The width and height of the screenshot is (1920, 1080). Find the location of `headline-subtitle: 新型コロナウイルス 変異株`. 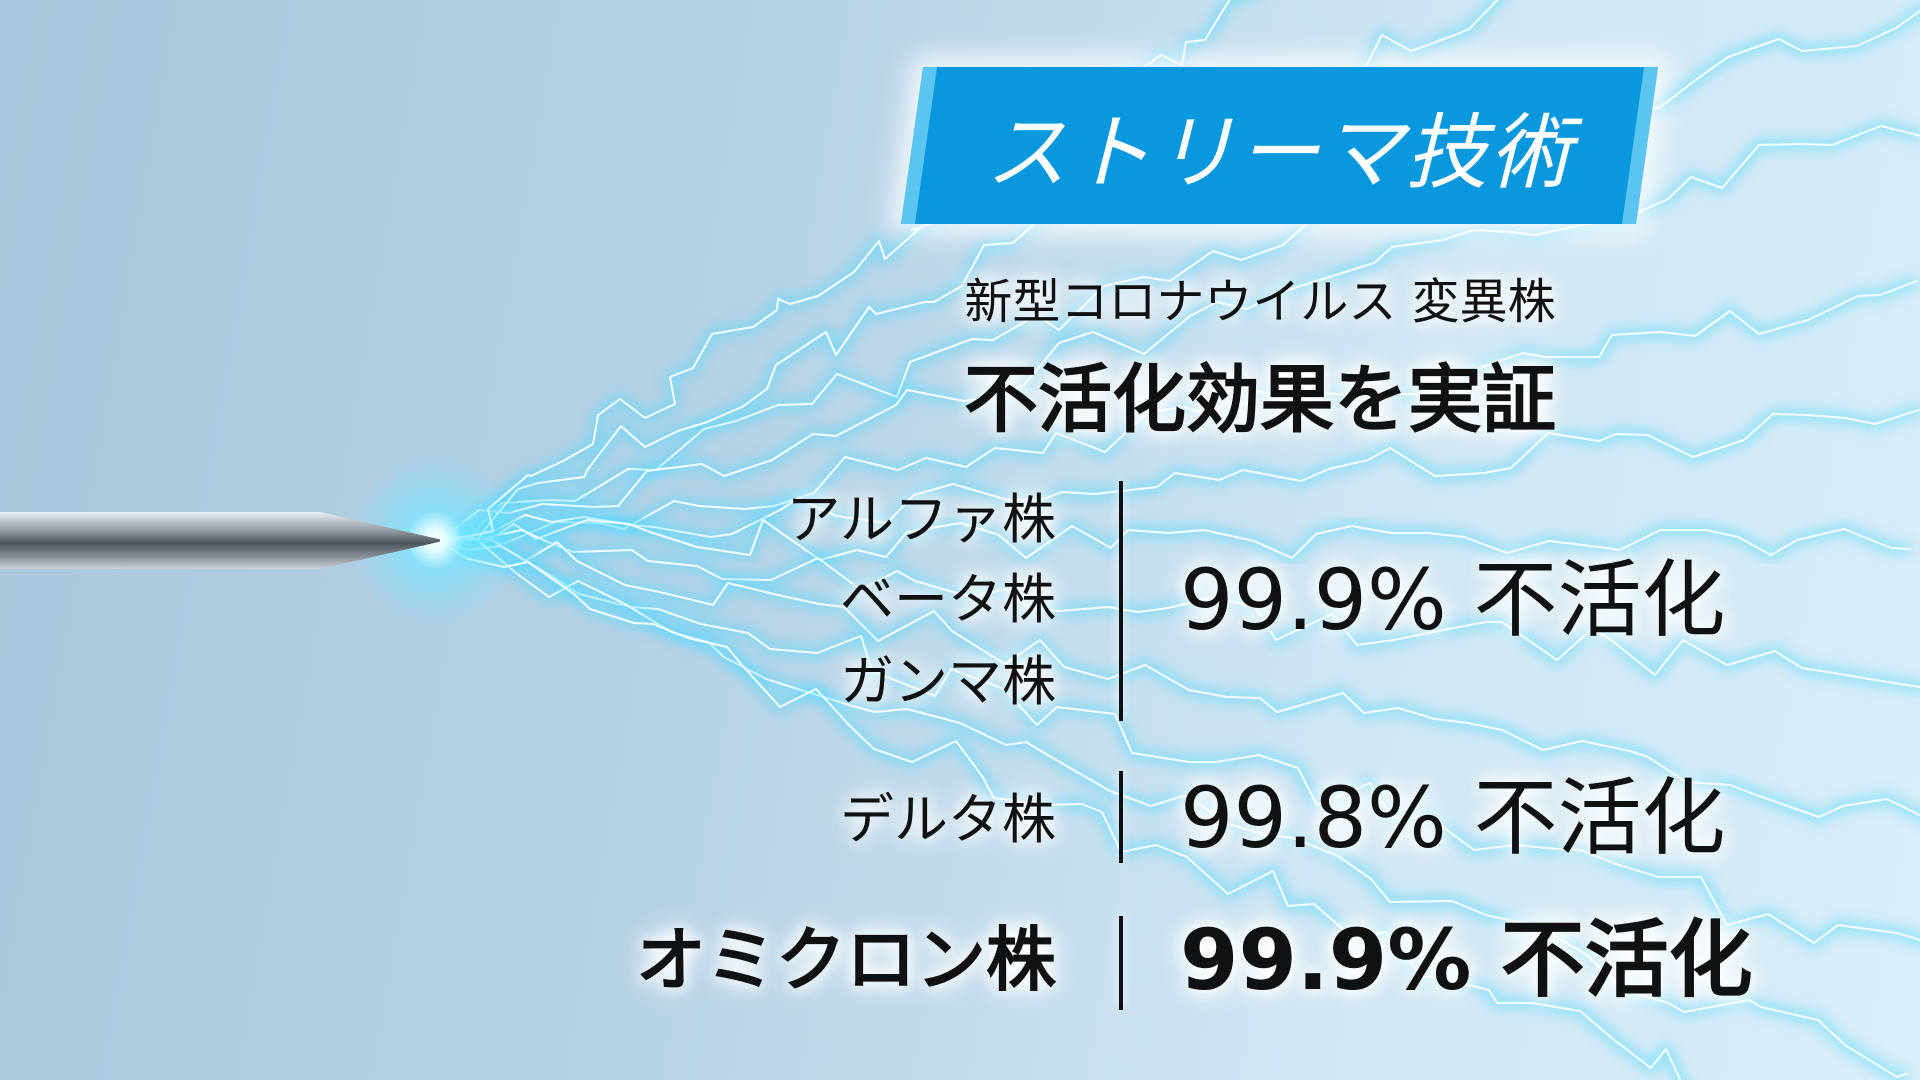

headline-subtitle: 新型コロナウイルス 変異株 is located at coordinates (1260, 302).